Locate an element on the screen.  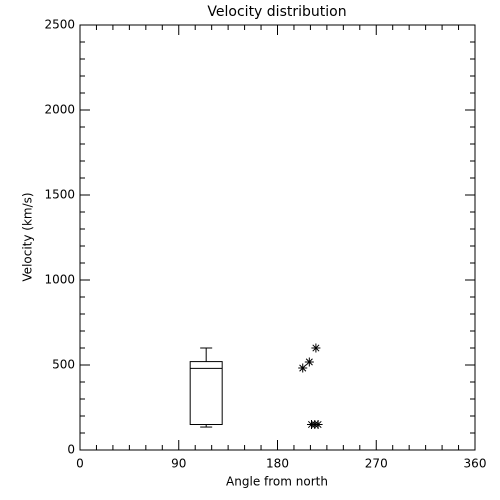
x-tick-label: 180 is located at coordinates (277, 464).